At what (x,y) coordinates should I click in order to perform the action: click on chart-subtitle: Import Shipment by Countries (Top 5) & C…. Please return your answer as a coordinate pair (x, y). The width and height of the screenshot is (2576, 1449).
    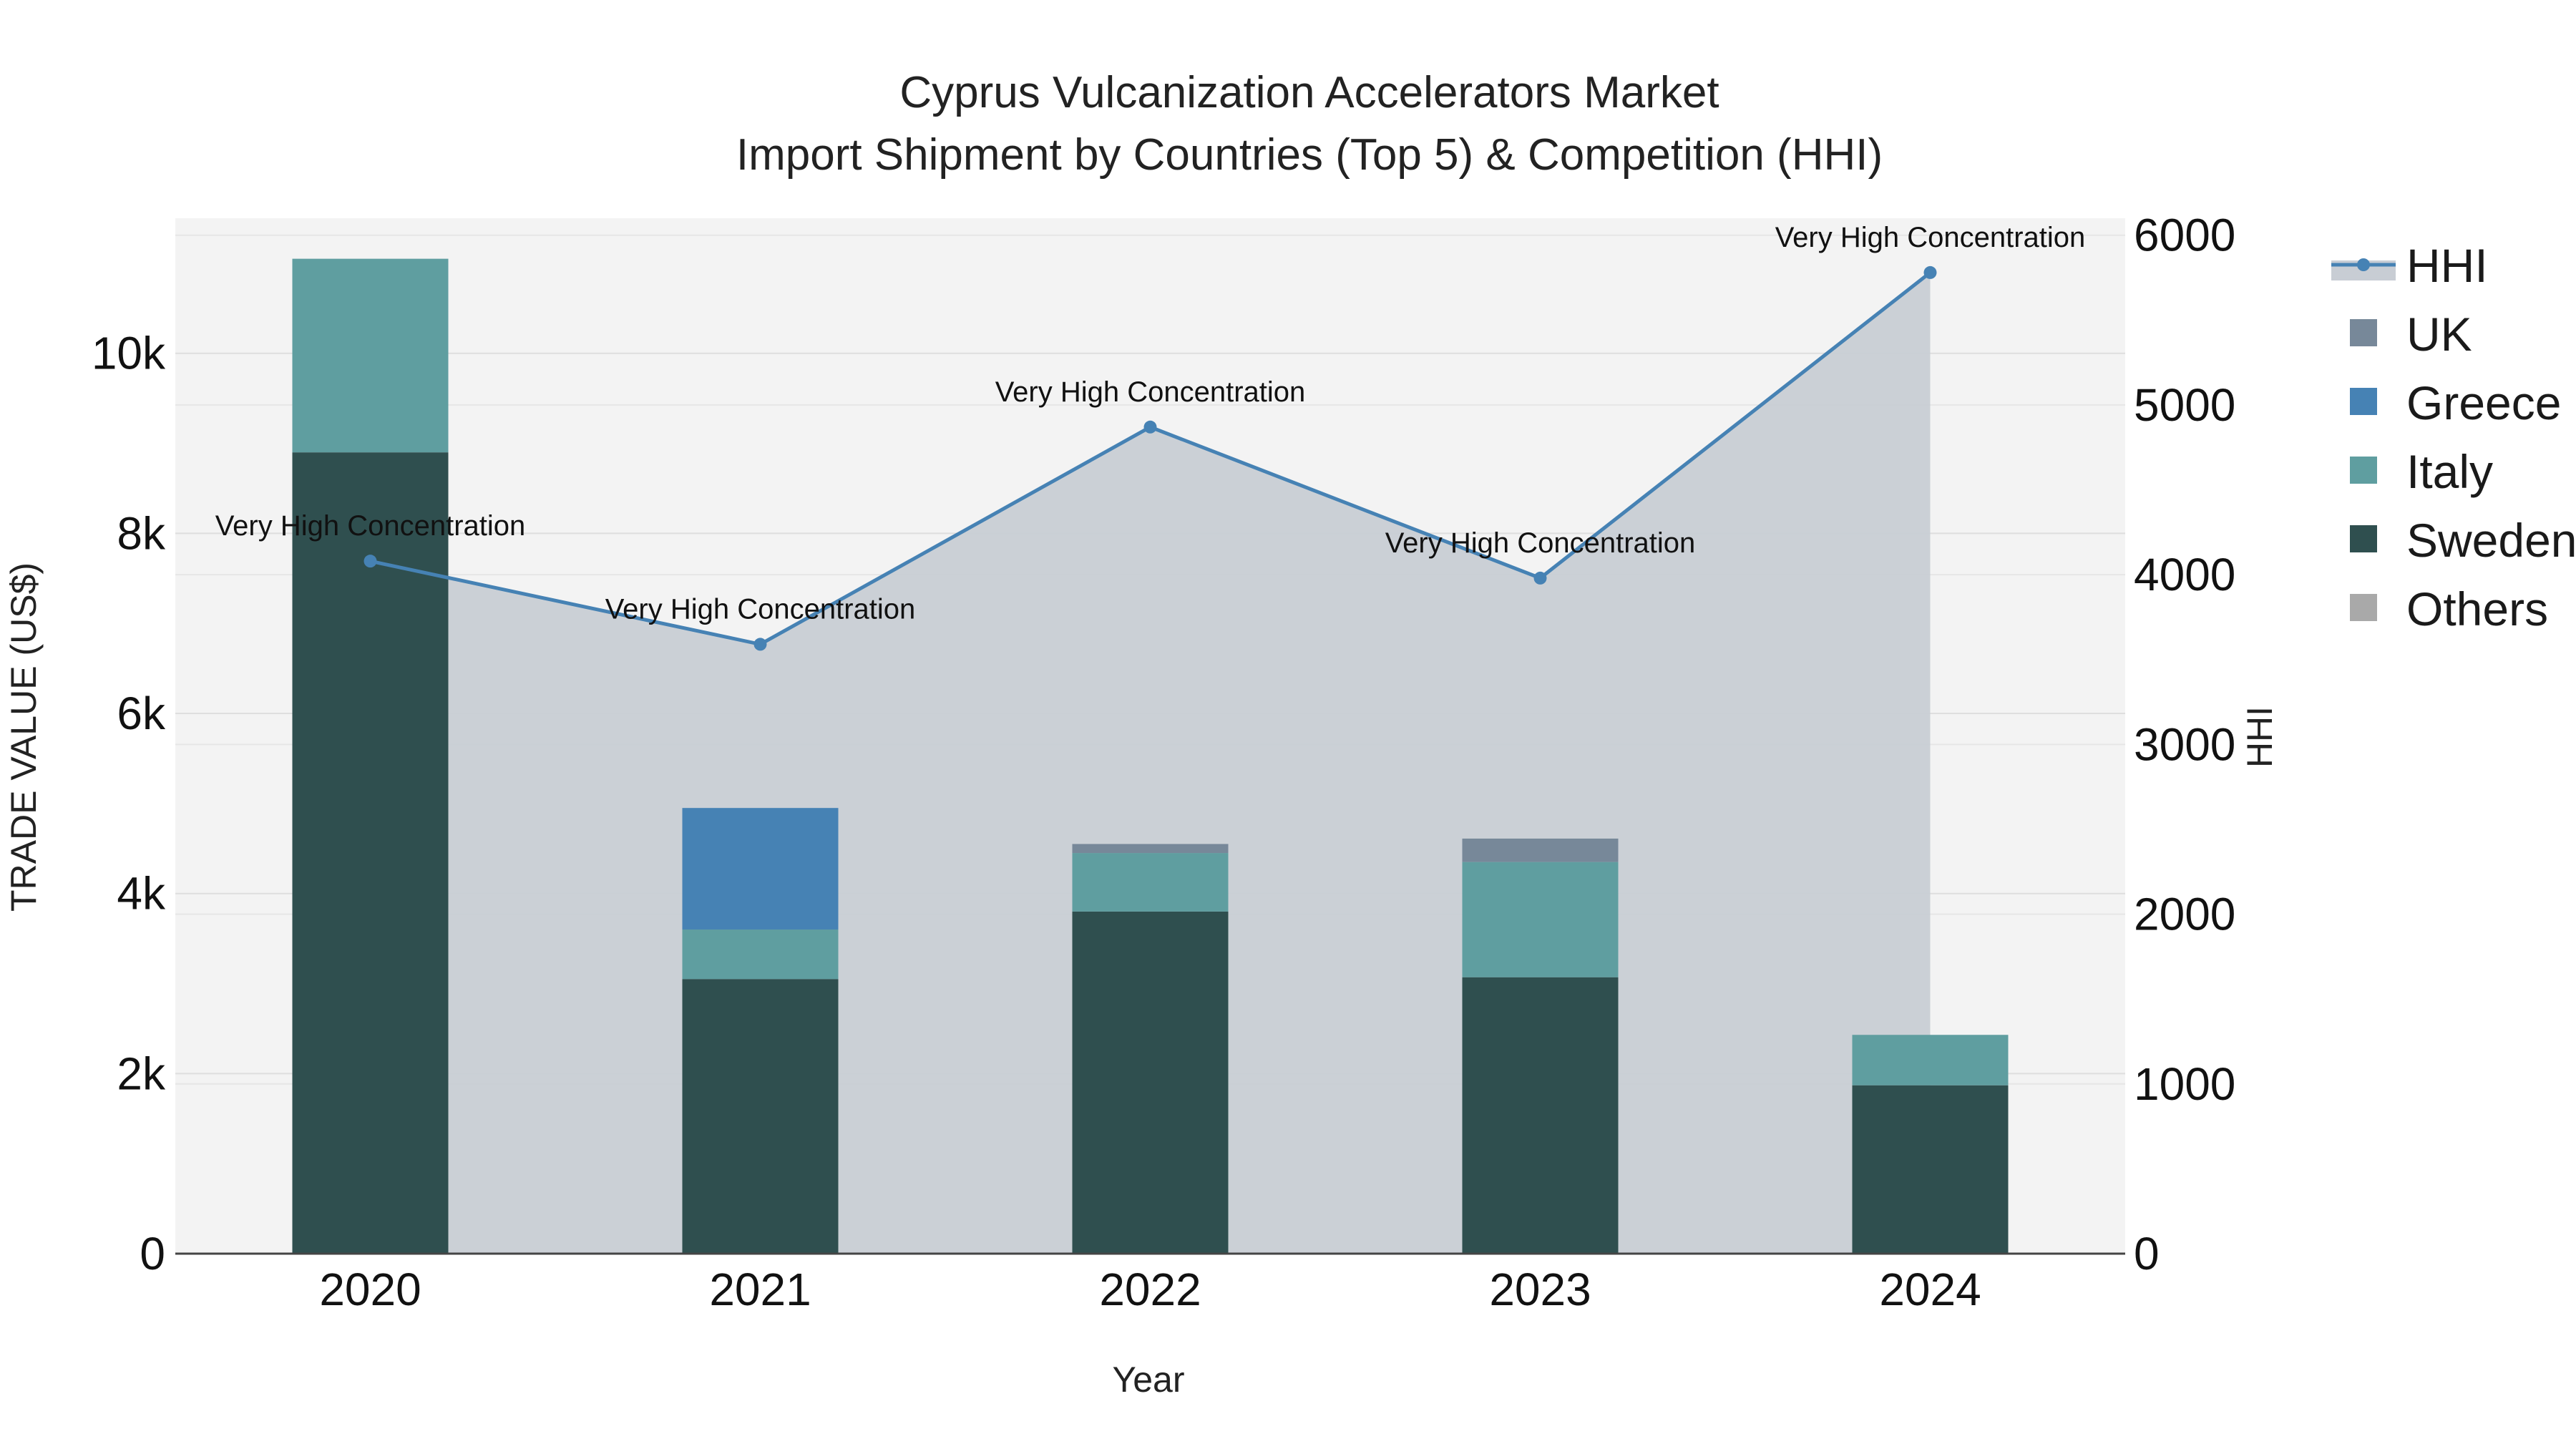
    Looking at the image, I should click on (1309, 155).